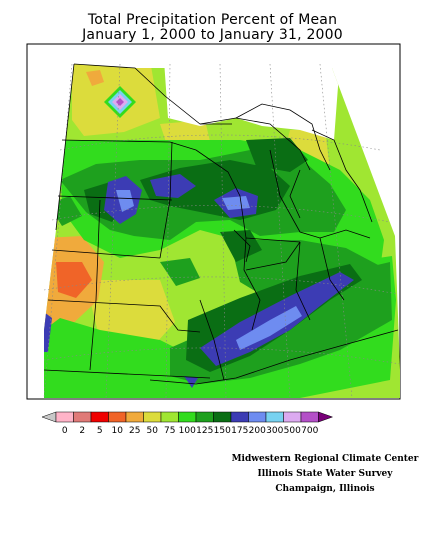 The image size is (425, 550). What do you see at coordinates (118, 431) in the screenshot?
I see `legend-label: 10` at bounding box center [118, 431].